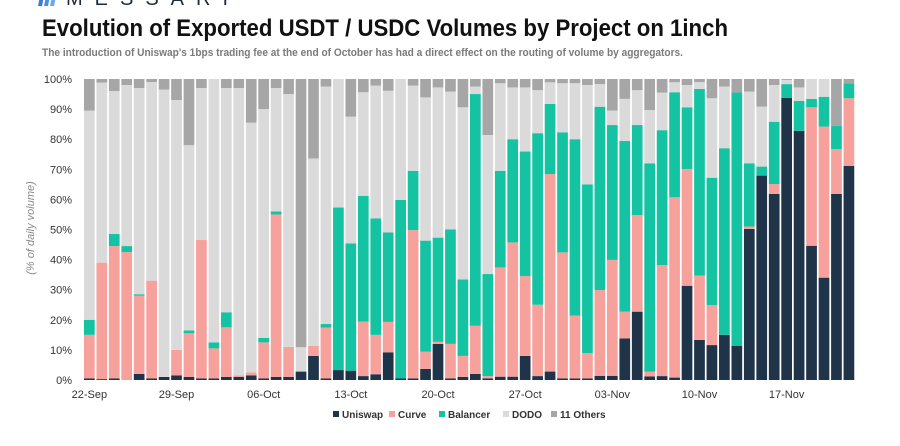 Image resolution: width=900 pixels, height=446 pixels. I want to click on x-tick-label: 06-Oct, so click(263, 395).